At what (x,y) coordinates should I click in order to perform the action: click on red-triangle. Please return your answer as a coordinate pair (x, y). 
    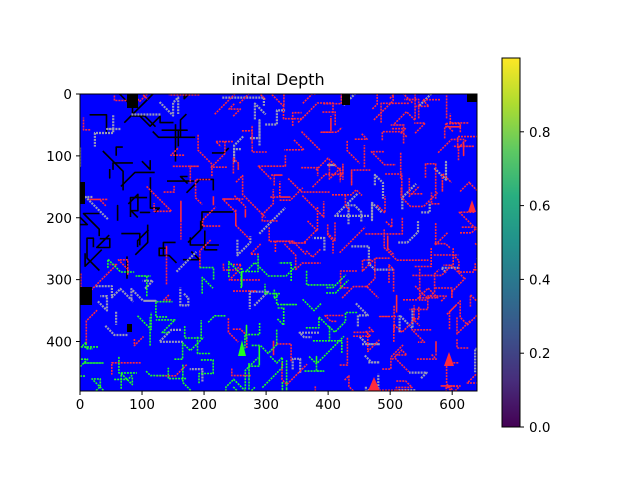
    Looking at the image, I should click on (374, 384).